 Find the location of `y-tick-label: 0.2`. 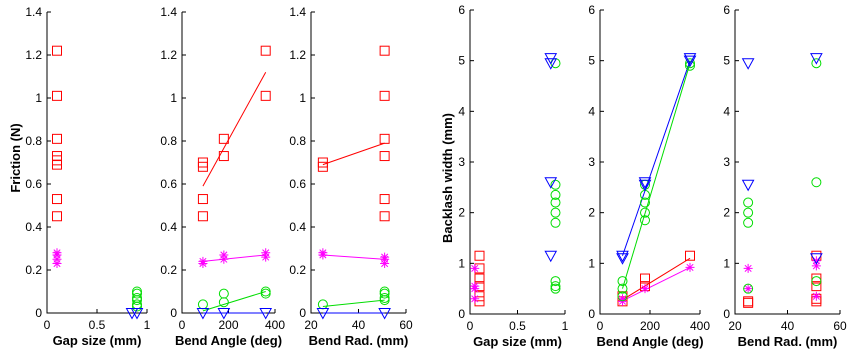

y-tick-label: 0.2 is located at coordinates (297, 270).